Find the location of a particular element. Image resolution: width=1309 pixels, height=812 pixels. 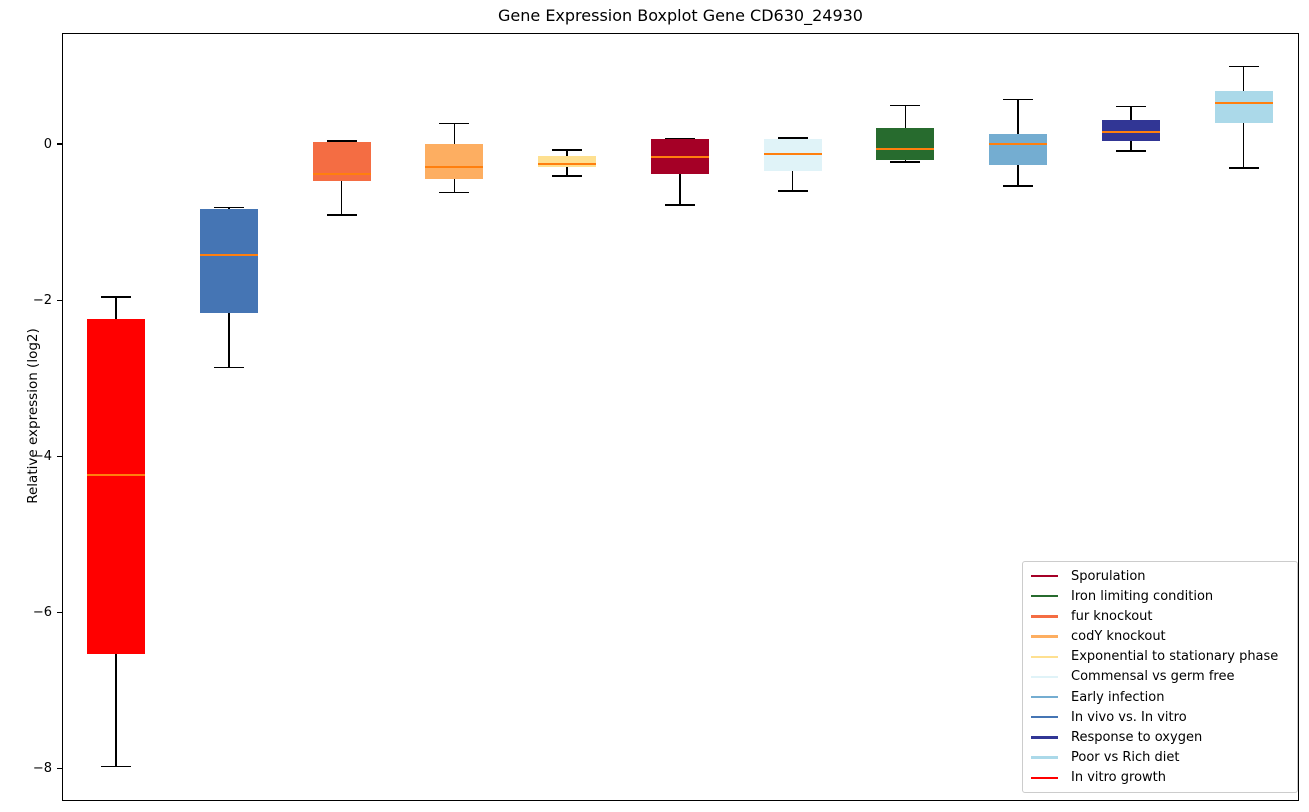

legend-item: Poor vs Rich diet is located at coordinates (1160, 757).